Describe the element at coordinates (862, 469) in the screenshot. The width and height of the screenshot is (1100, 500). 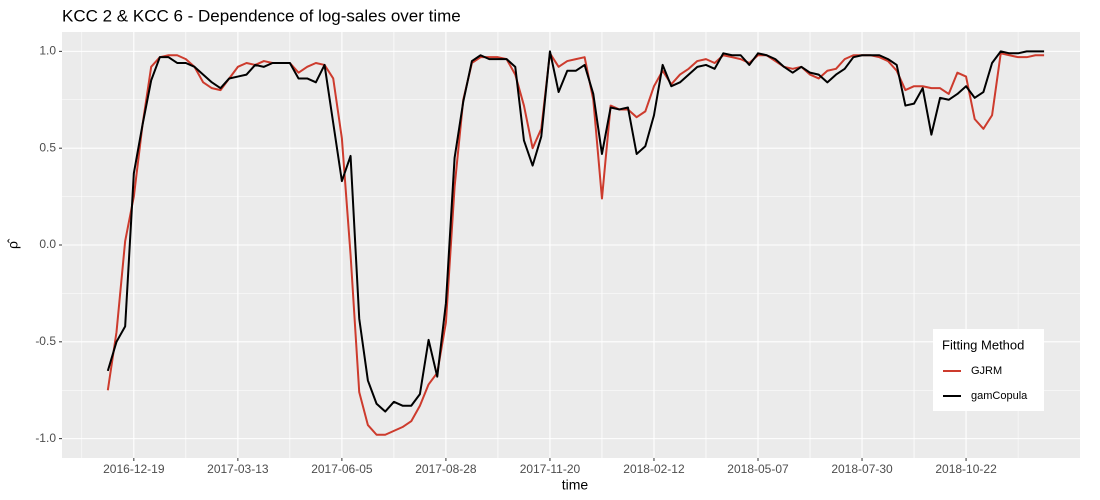
I see `x-tick-label: 2018-07-30` at that location.